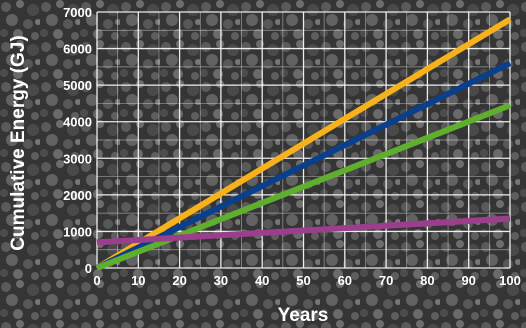  Describe the element at coordinates (77, 195) in the screenshot. I see `y-tick-label: 2000` at that location.